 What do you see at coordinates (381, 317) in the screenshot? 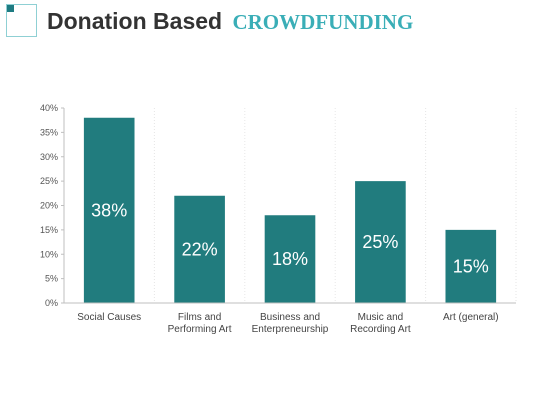
I see `x-category-label: Music and` at bounding box center [381, 317].